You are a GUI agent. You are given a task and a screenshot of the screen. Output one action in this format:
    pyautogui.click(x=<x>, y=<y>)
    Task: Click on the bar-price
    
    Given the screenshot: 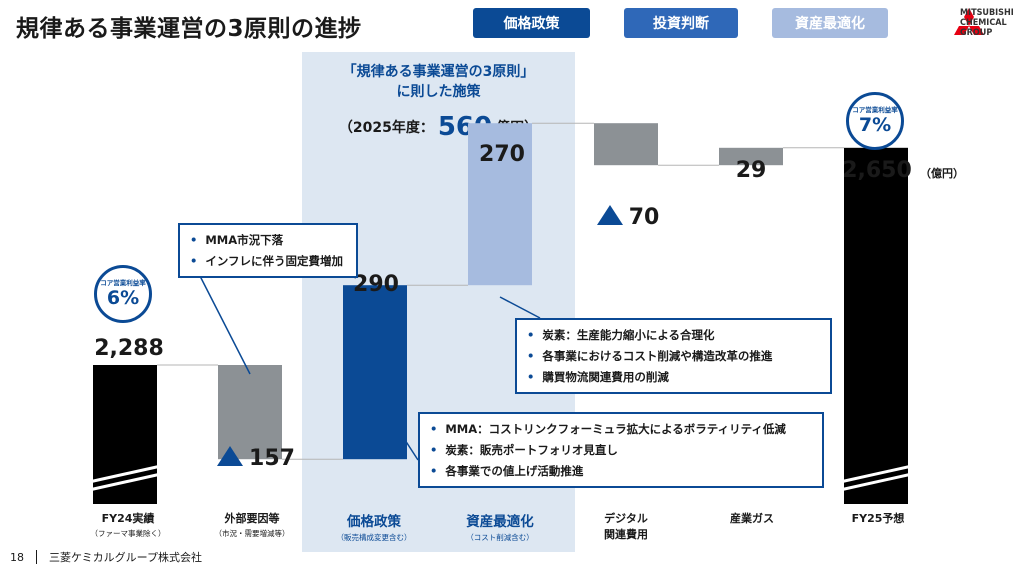 What is the action you would take?
    pyautogui.click(x=375, y=372)
    